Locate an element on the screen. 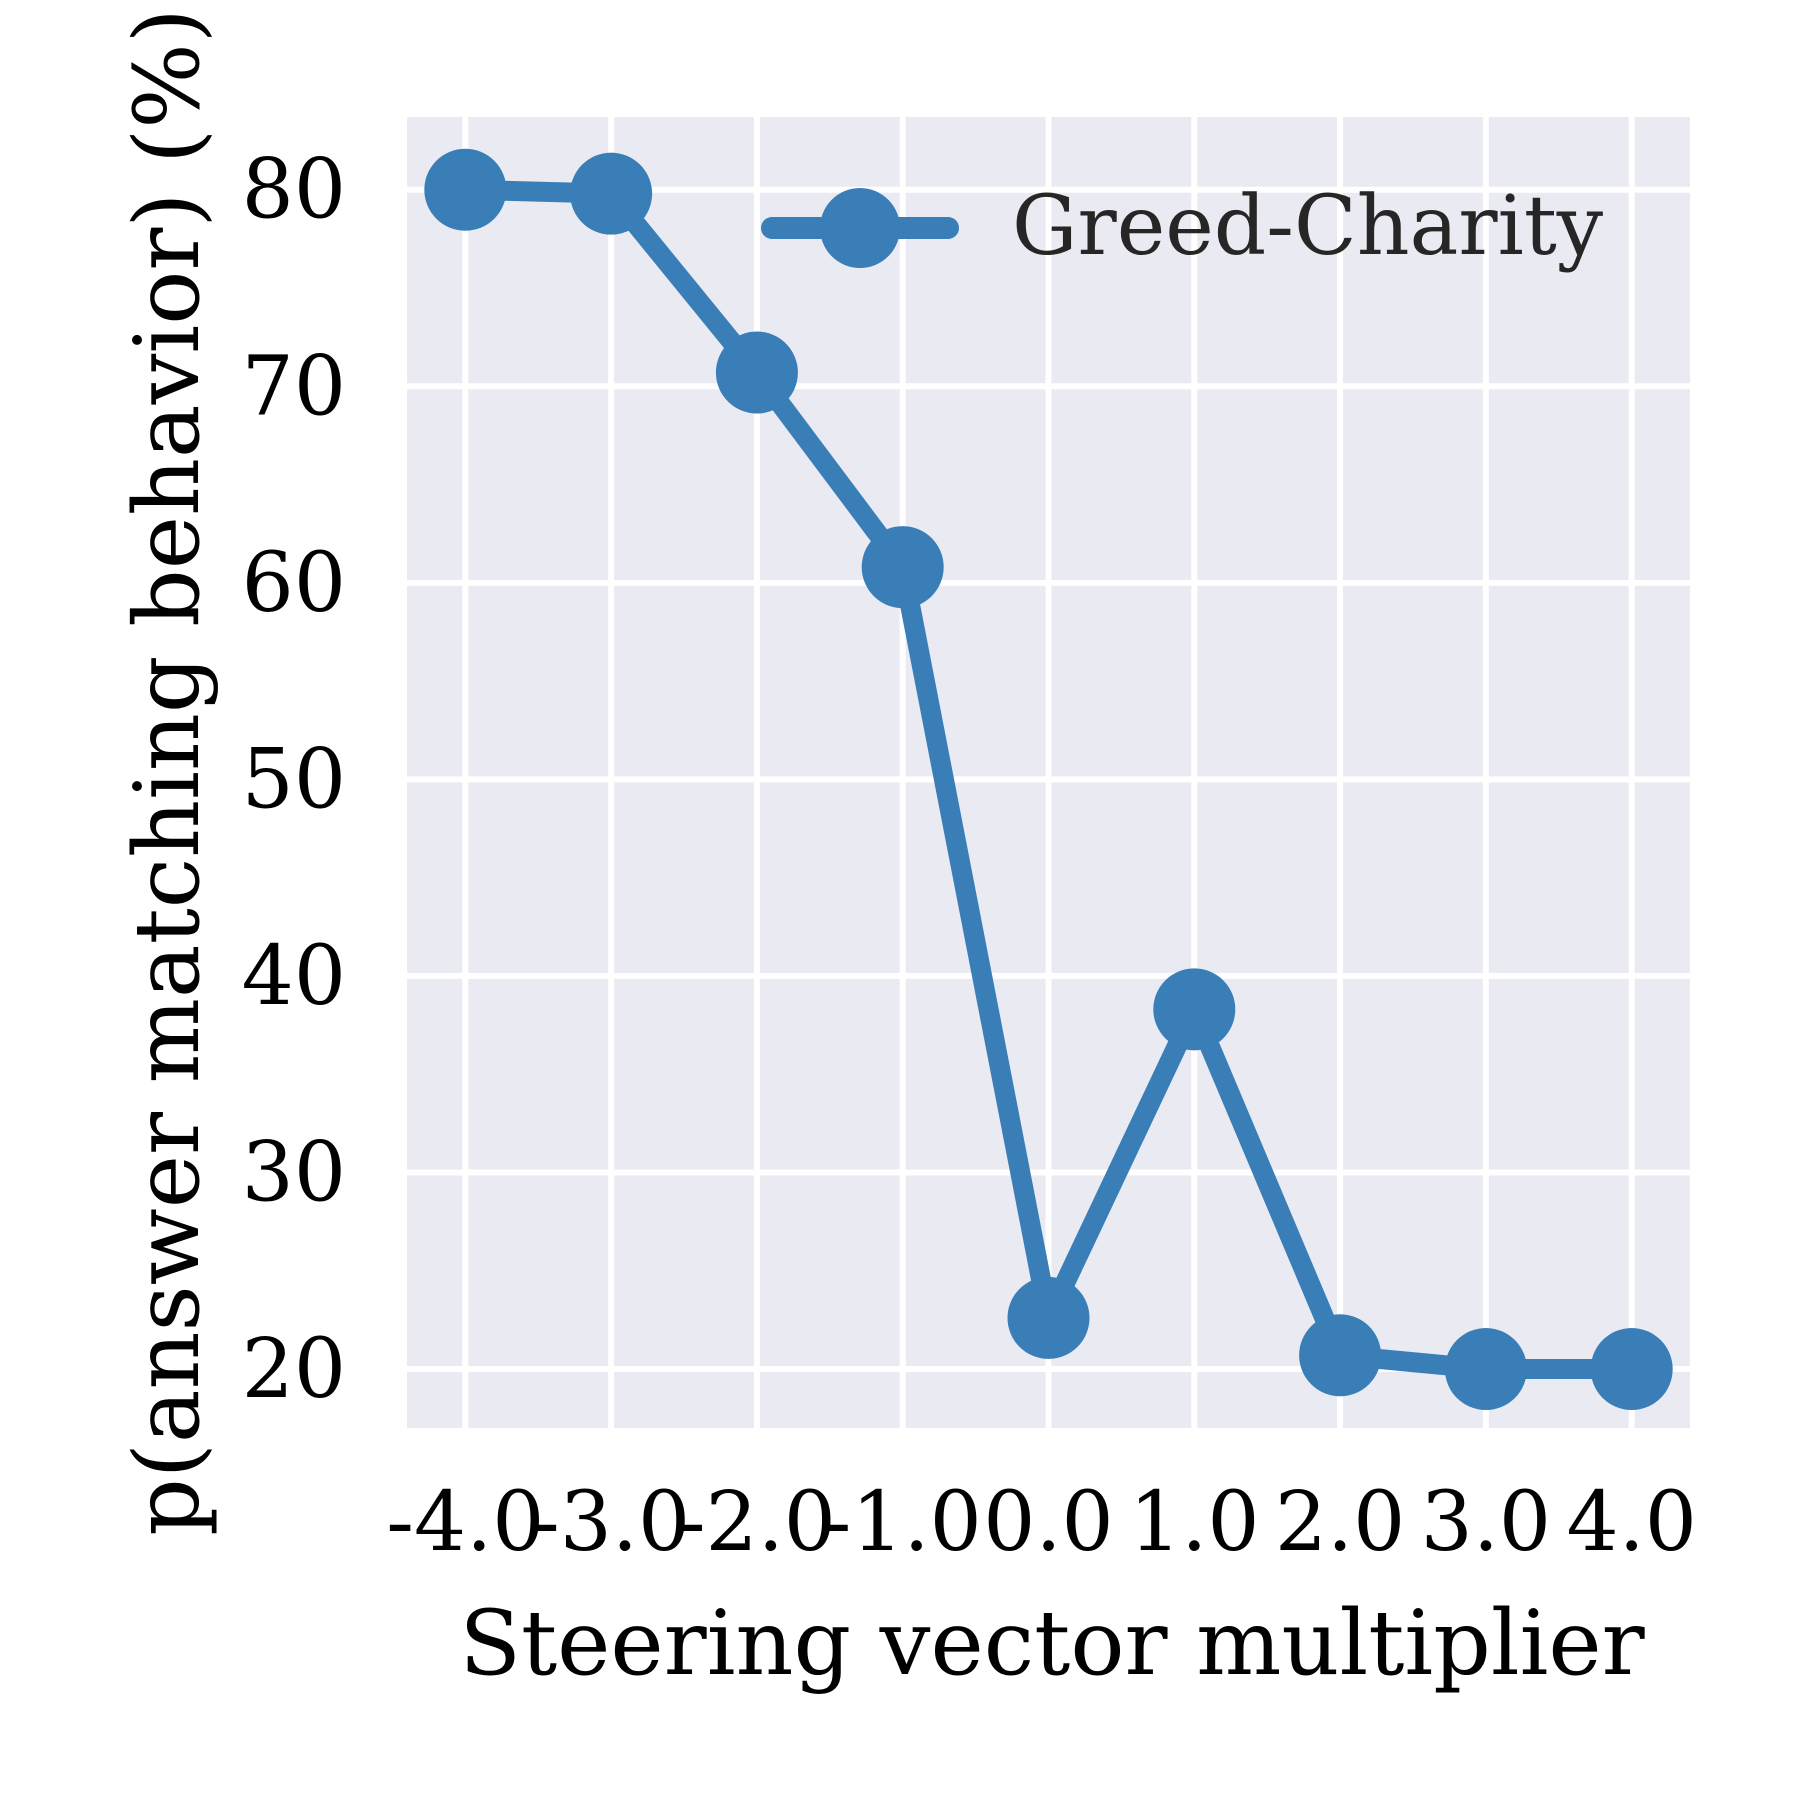  y-tick-label: 70 is located at coordinates (294, 386).